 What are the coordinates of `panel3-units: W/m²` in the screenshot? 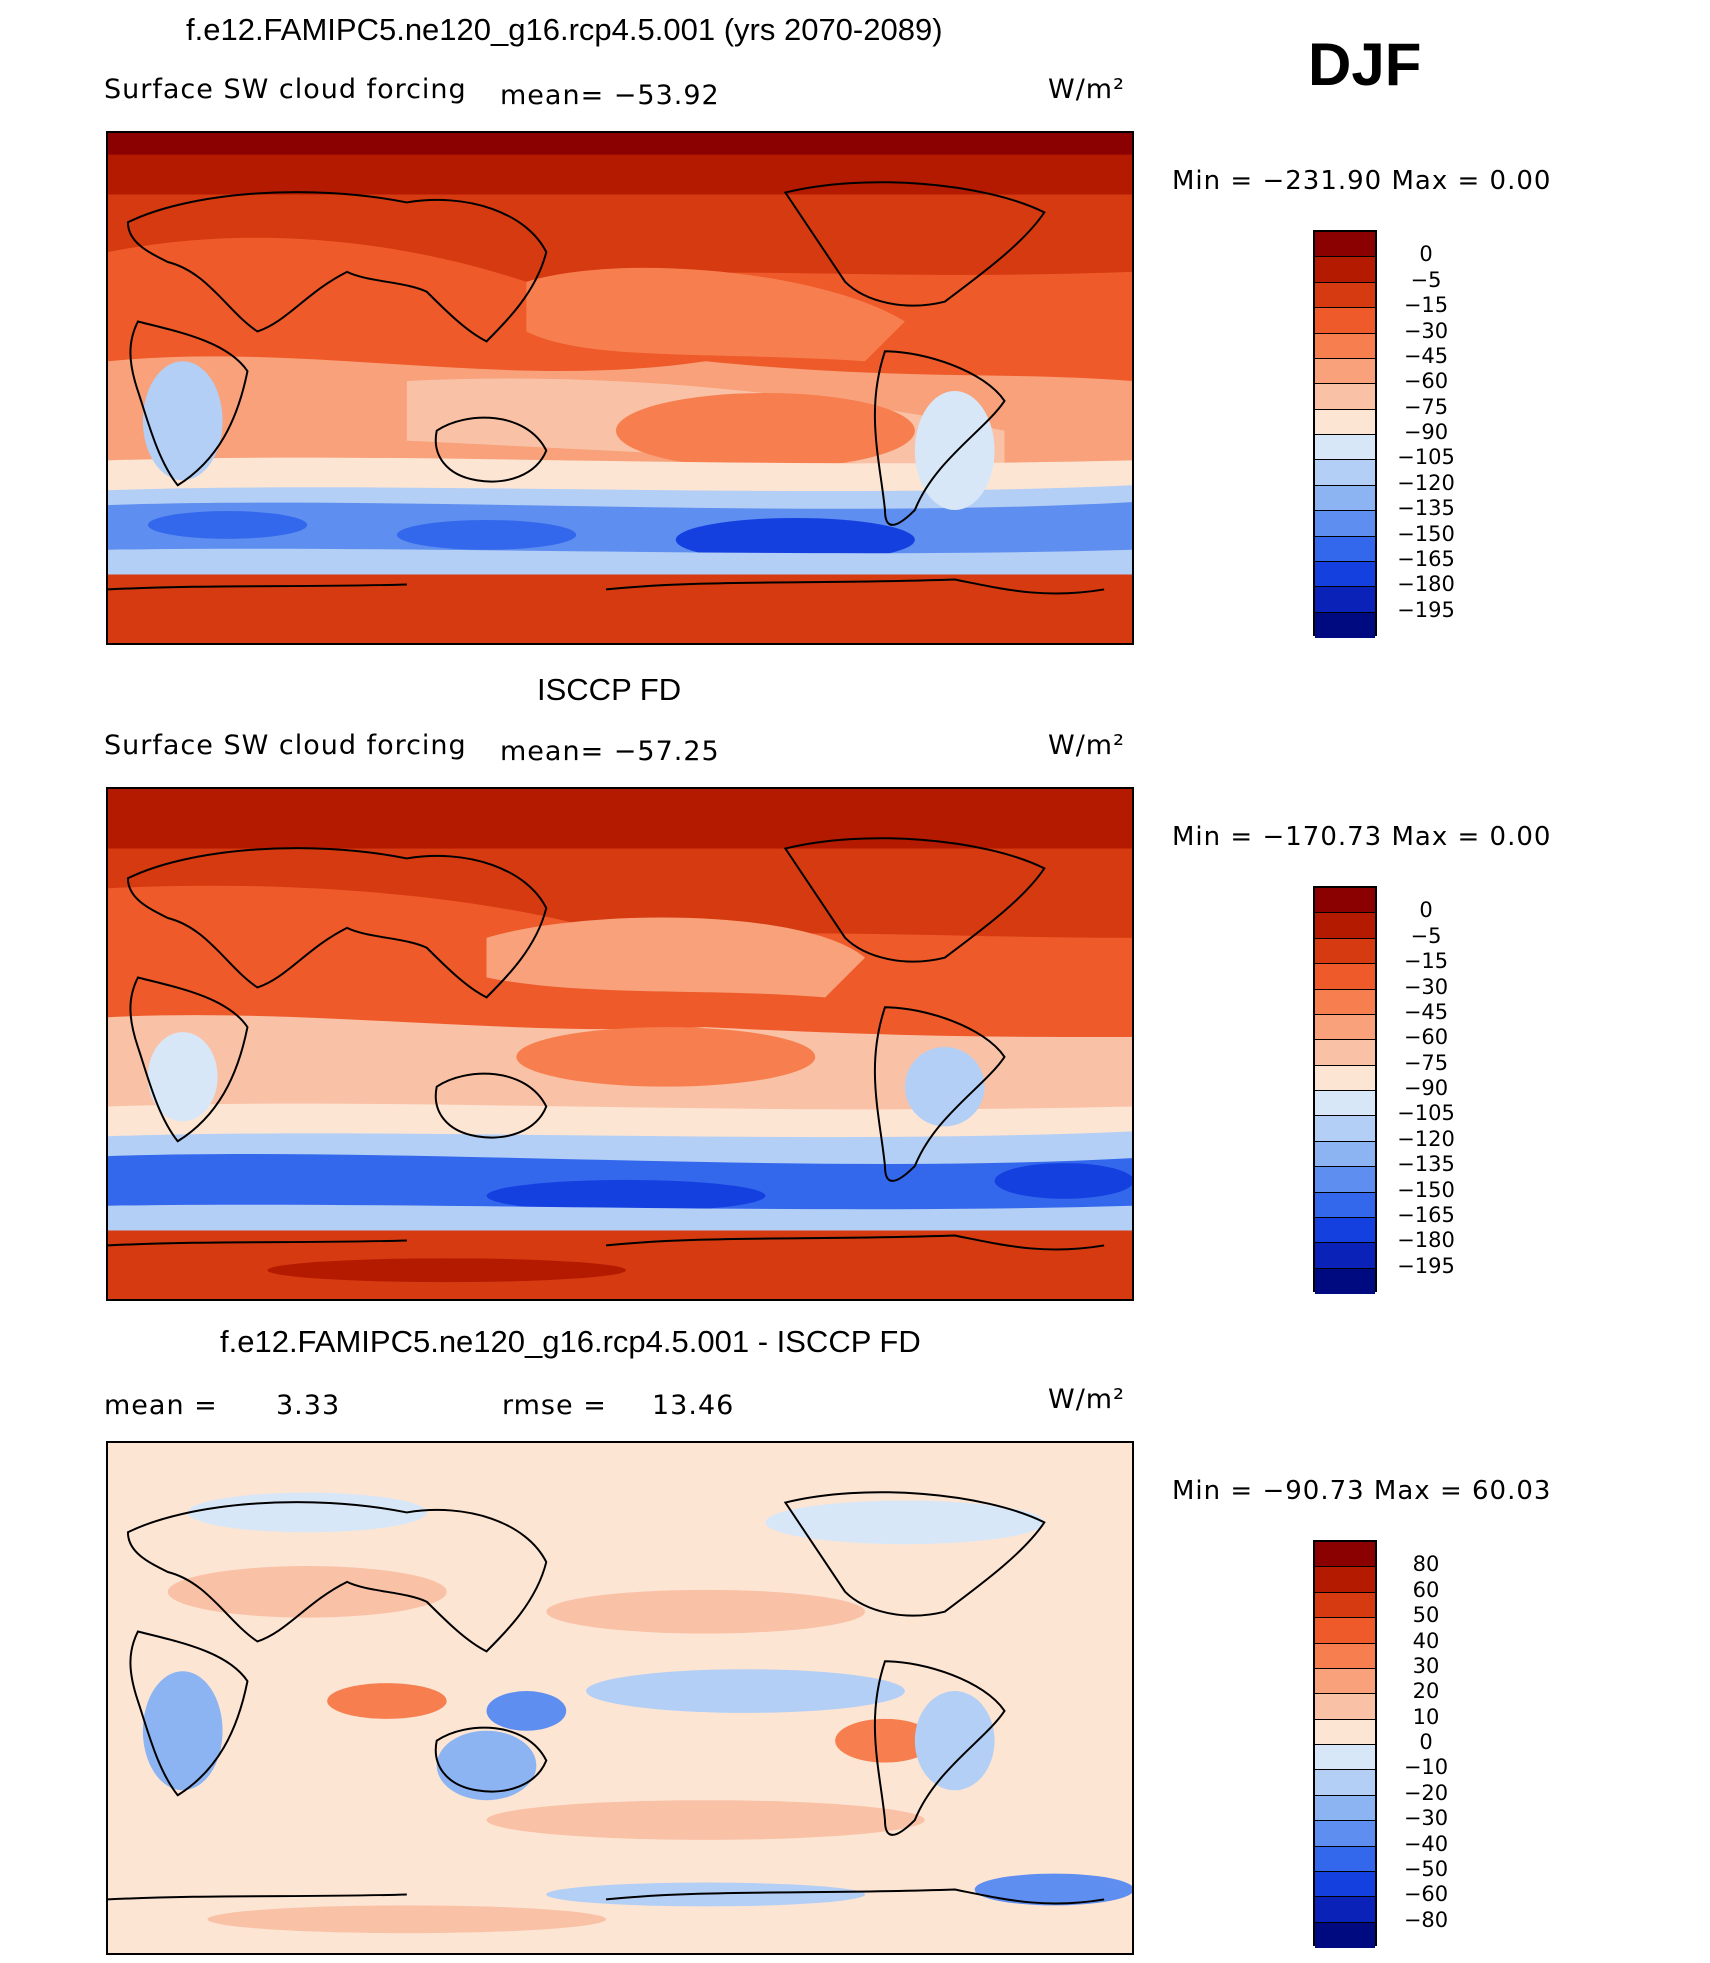 It's located at (1086, 1399).